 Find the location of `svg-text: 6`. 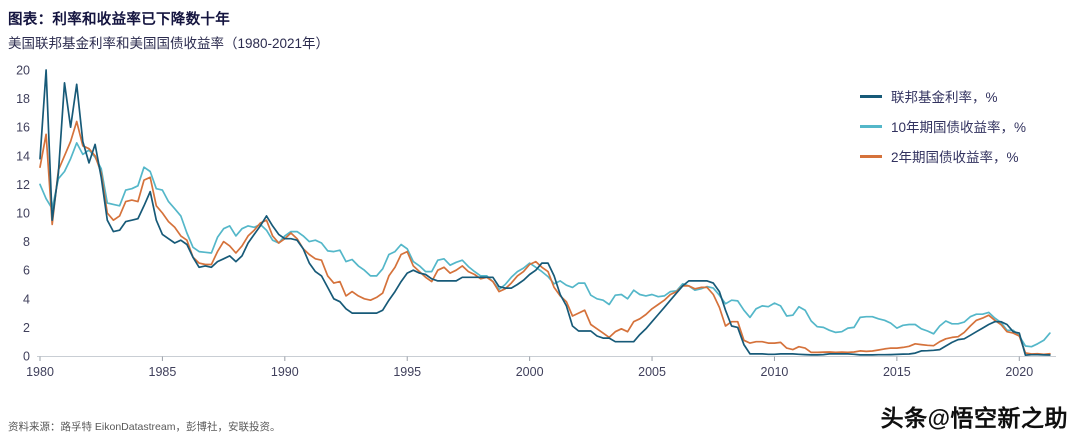

svg-text: 6 is located at coordinates (26, 271).